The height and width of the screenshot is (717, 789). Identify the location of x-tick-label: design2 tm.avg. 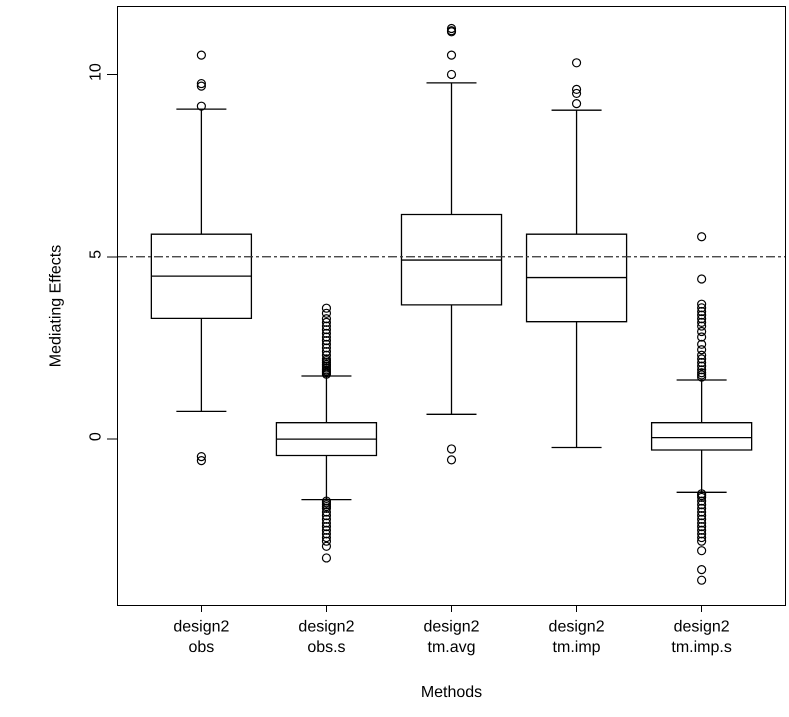
(451, 637).